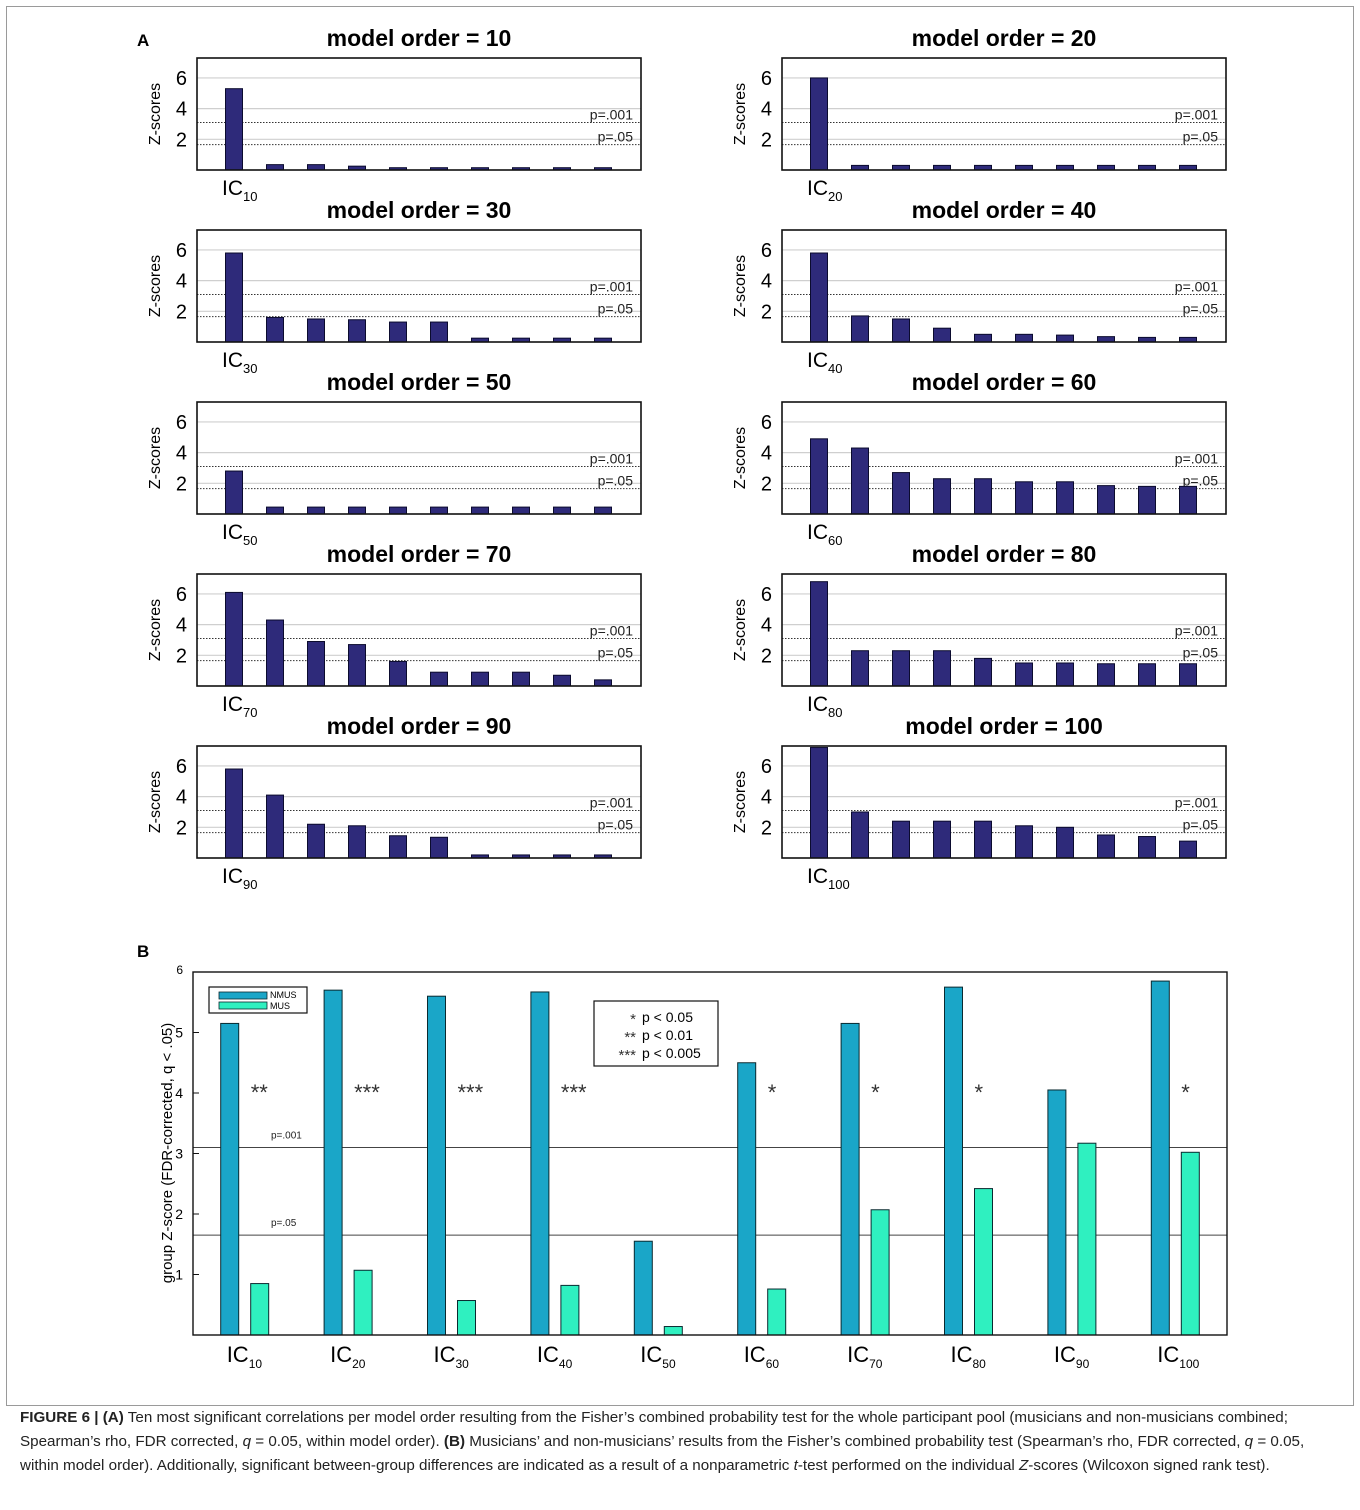 The height and width of the screenshot is (1510, 1360). I want to click on caption-q-symbol-b: q, so click(1249, 1441).